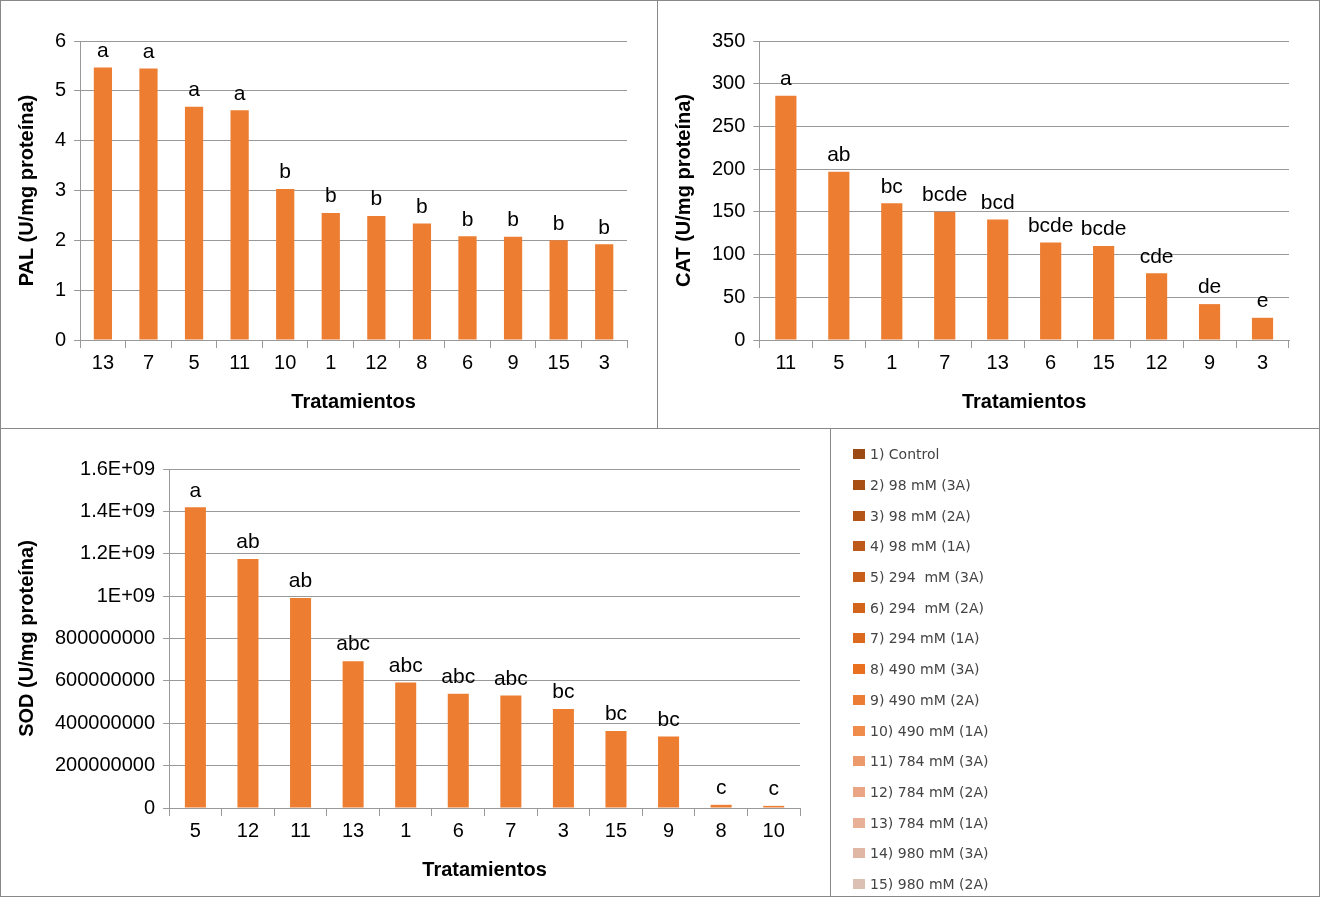  Describe the element at coordinates (25, 638) in the screenshot. I see `y-axis-title: SOD (U/mg proteína)` at that location.